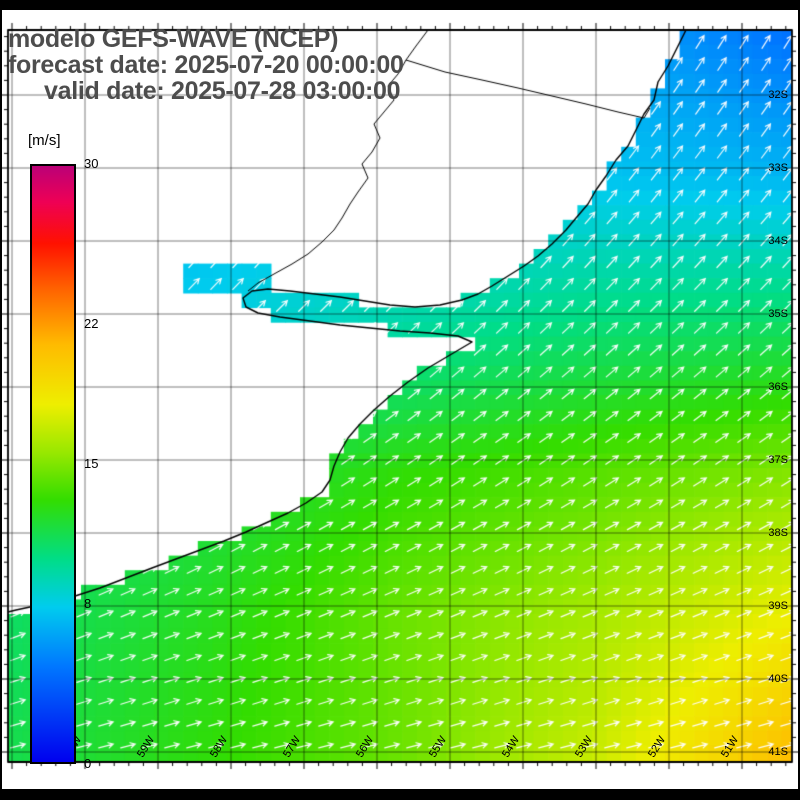  Describe the element at coordinates (778, 387) in the screenshot. I see `lat-label-36S: 36S` at that location.